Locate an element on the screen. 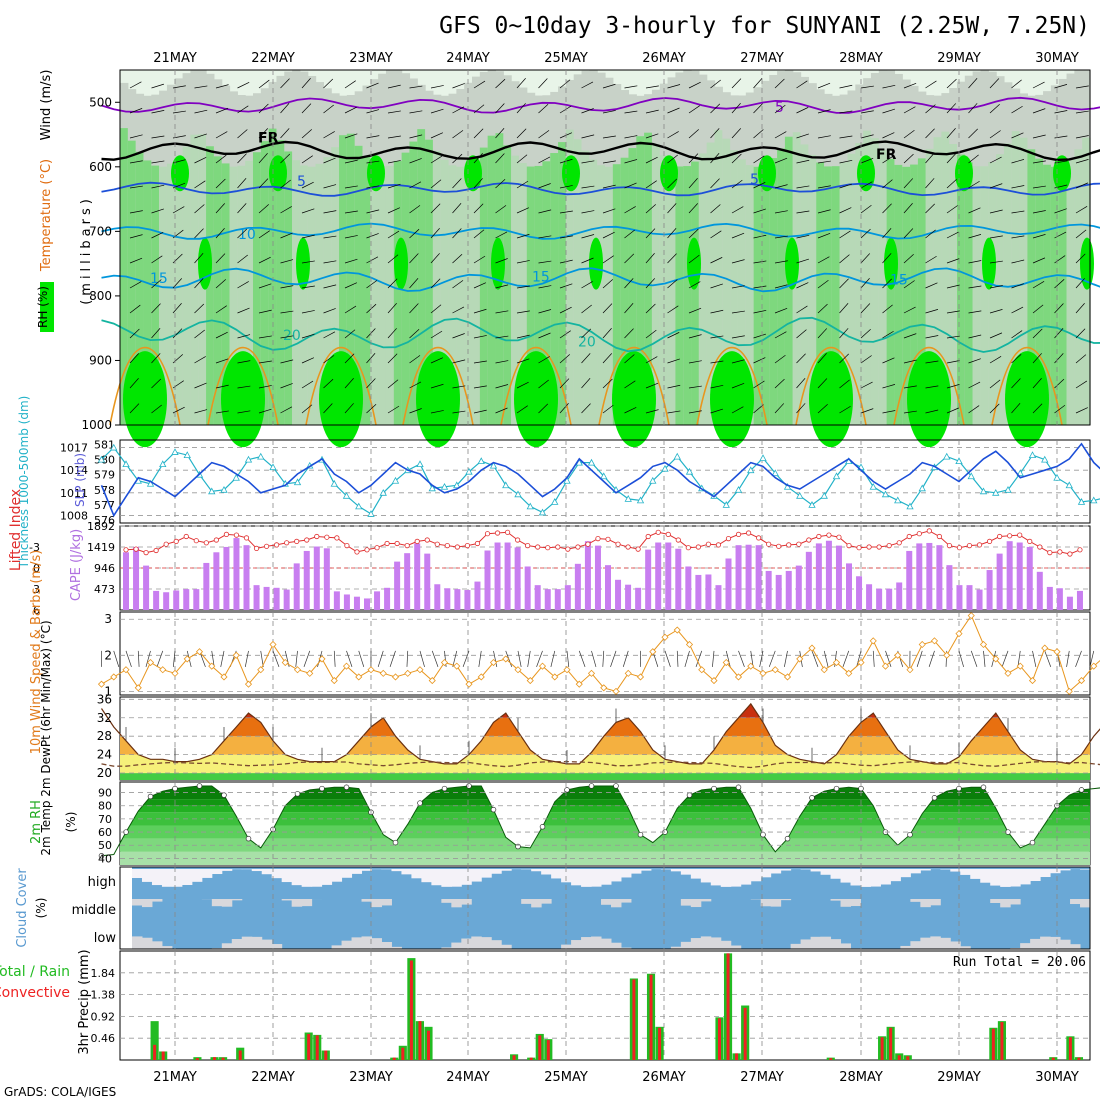  rh-tick-label: 70 is located at coordinates (105, 819).